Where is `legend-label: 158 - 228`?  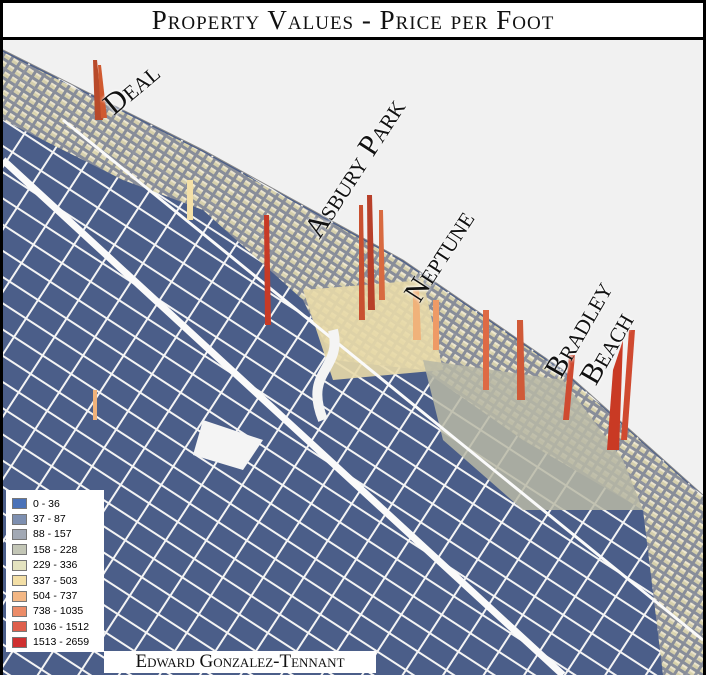 legend-label: 158 - 228 is located at coordinates (55, 549).